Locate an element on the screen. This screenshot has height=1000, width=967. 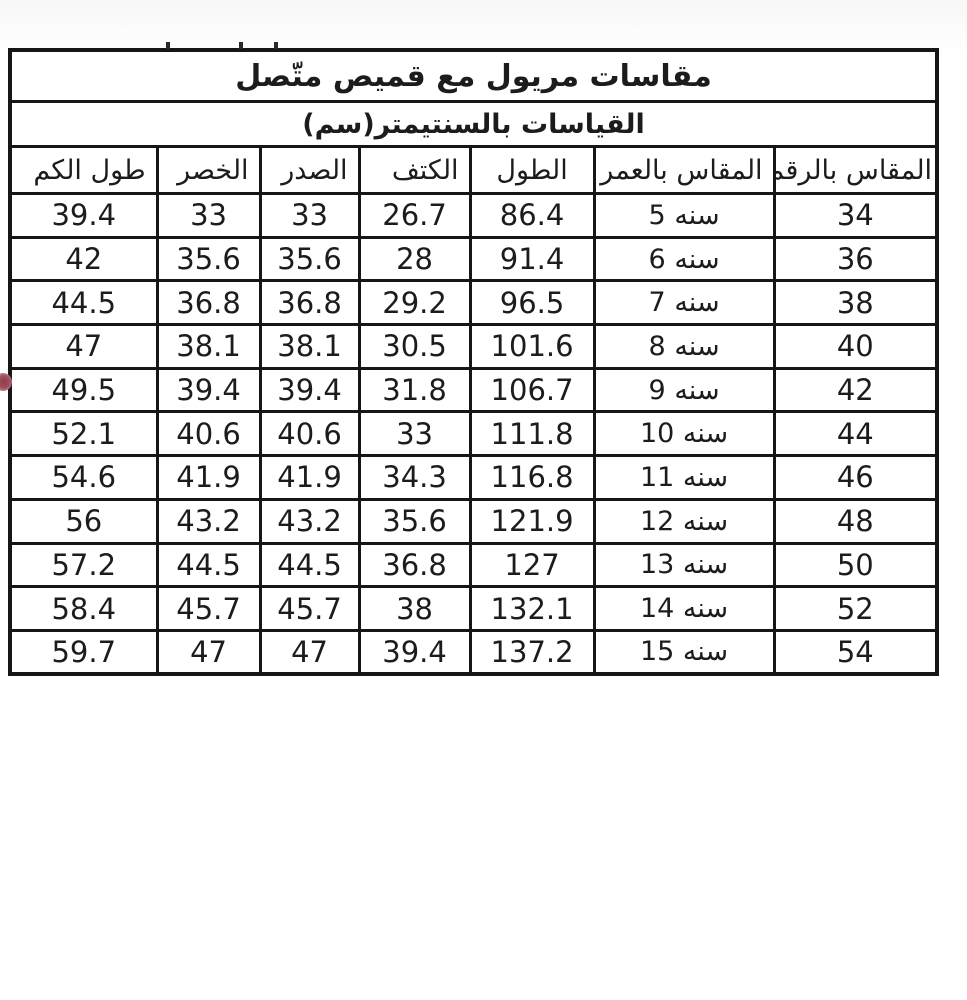
table-row: 34 سنه 5 86.4 26.7 33 33 39.4 is located at coordinates (473, 215).